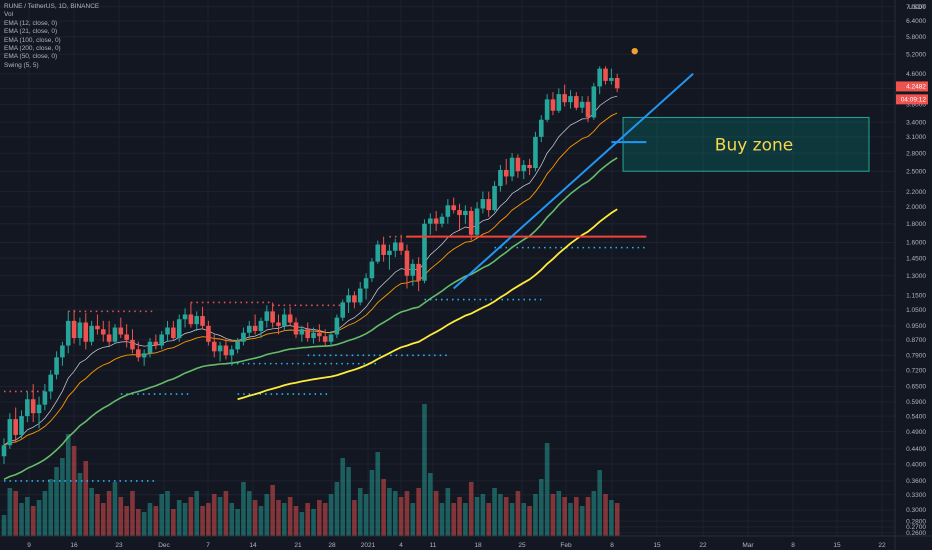  I want to click on last-price-tag, so click(912, 86).